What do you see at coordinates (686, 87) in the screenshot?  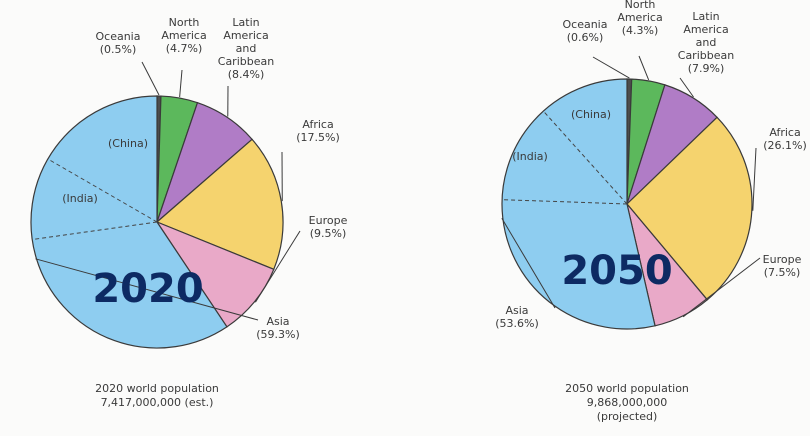 I see `leader-line-latin-america-and-caribbean` at bounding box center [686, 87].